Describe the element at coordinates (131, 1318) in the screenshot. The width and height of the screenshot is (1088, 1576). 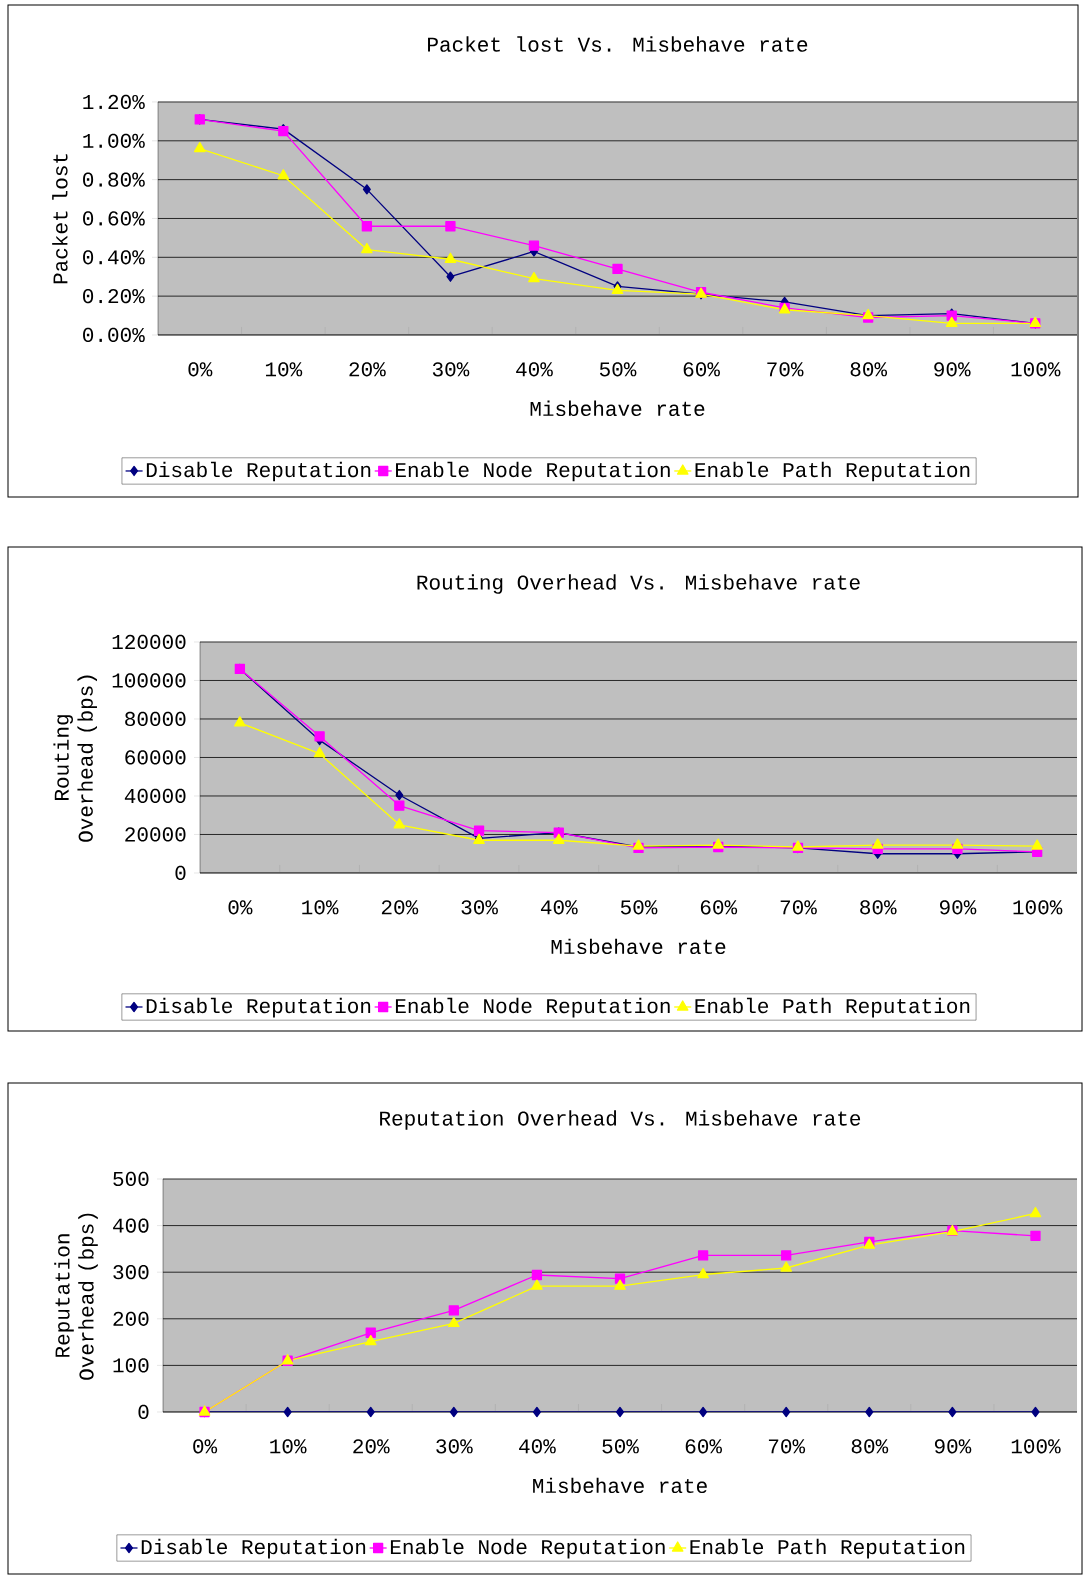
I see `y-tick-label: 200` at that location.